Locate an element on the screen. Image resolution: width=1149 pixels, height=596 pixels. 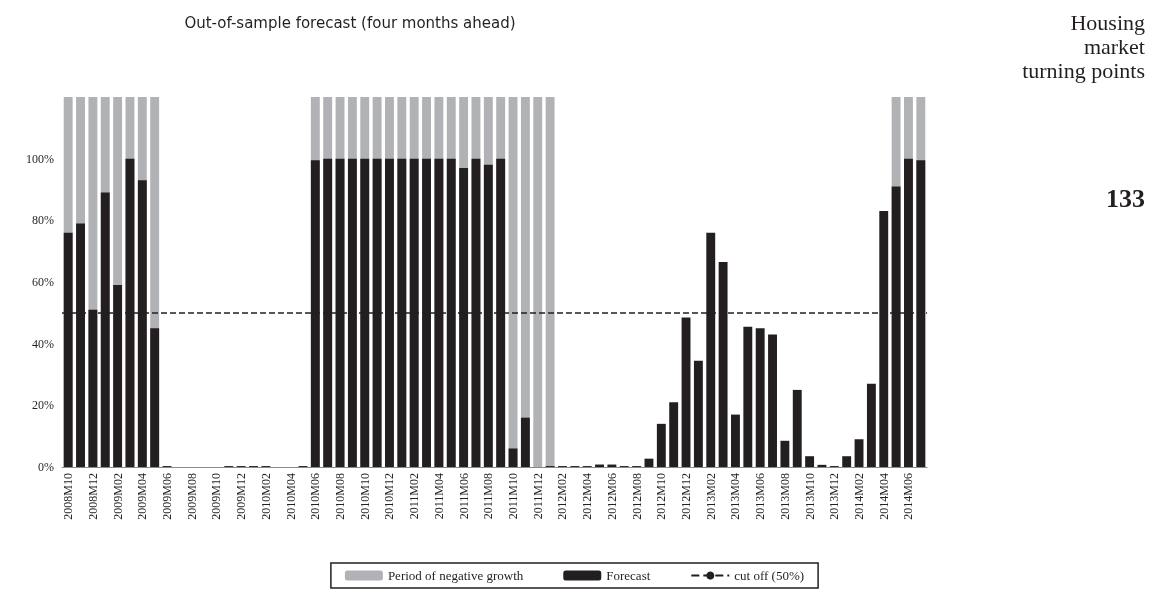
x-tick-label: 2008M10 is located at coordinates (68, 496).